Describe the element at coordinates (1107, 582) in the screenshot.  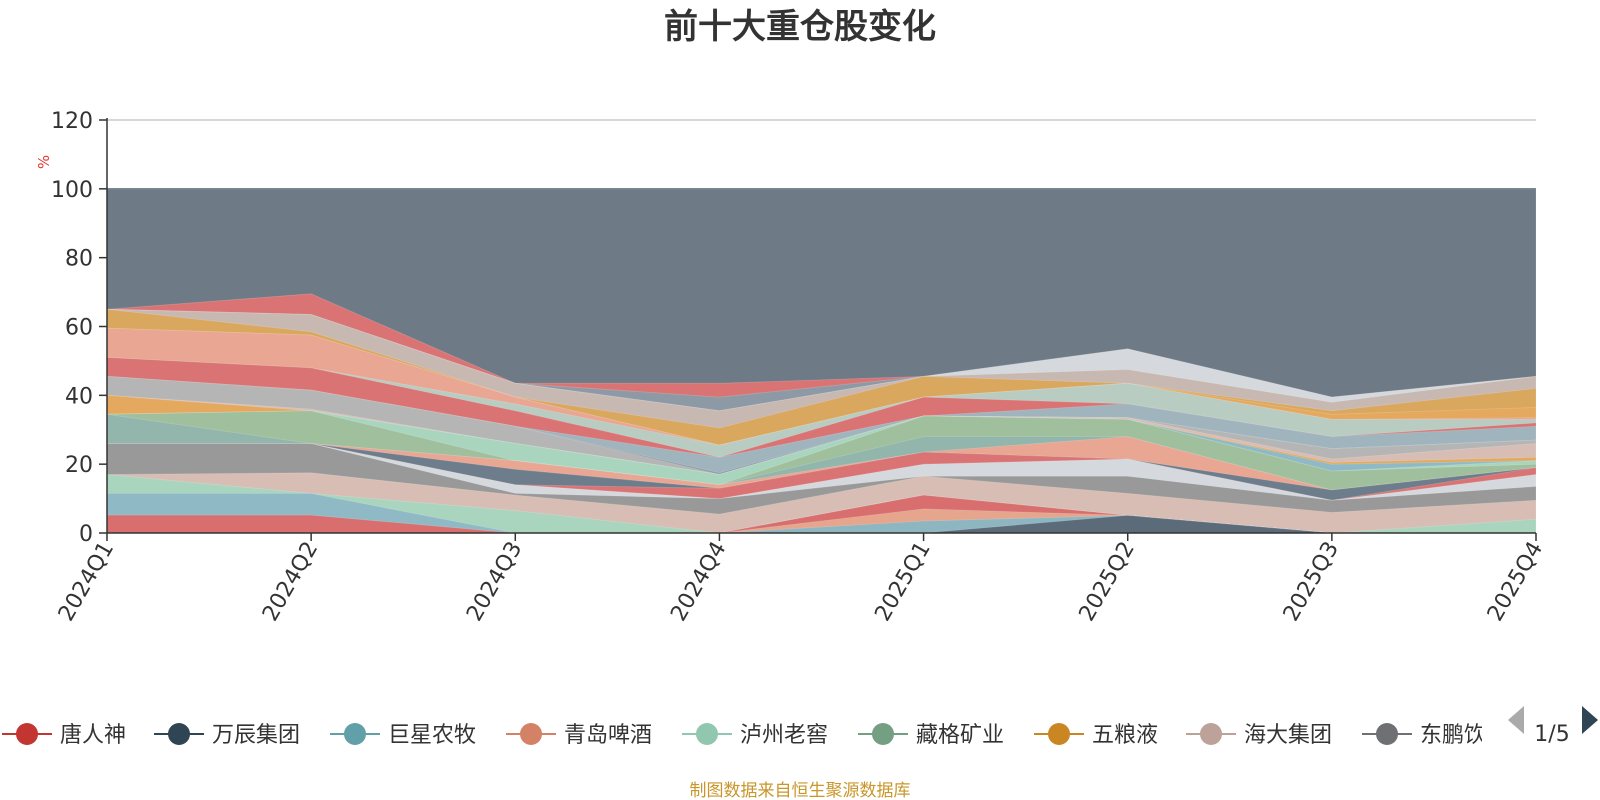
I see `x-tick-label: 2025Q2` at that location.